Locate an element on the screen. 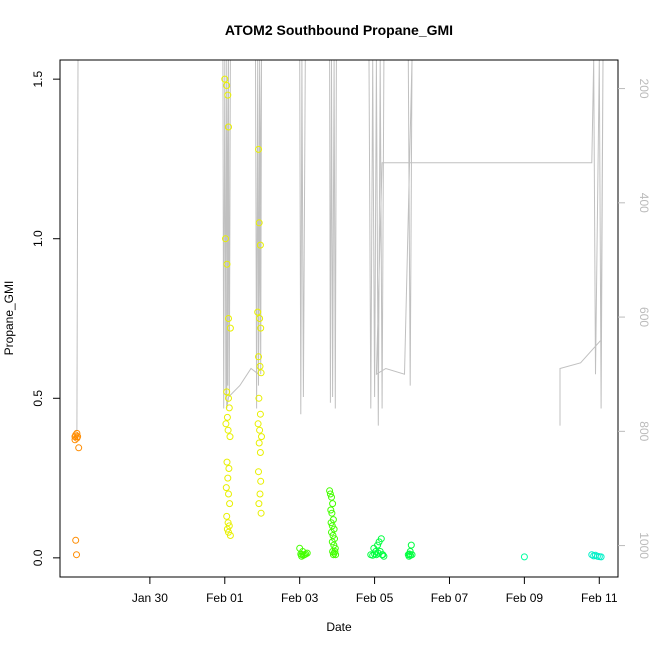 Image resolution: width=650 pixels, height=650 pixels. y2-tick-label: 600 is located at coordinates (643, 317).